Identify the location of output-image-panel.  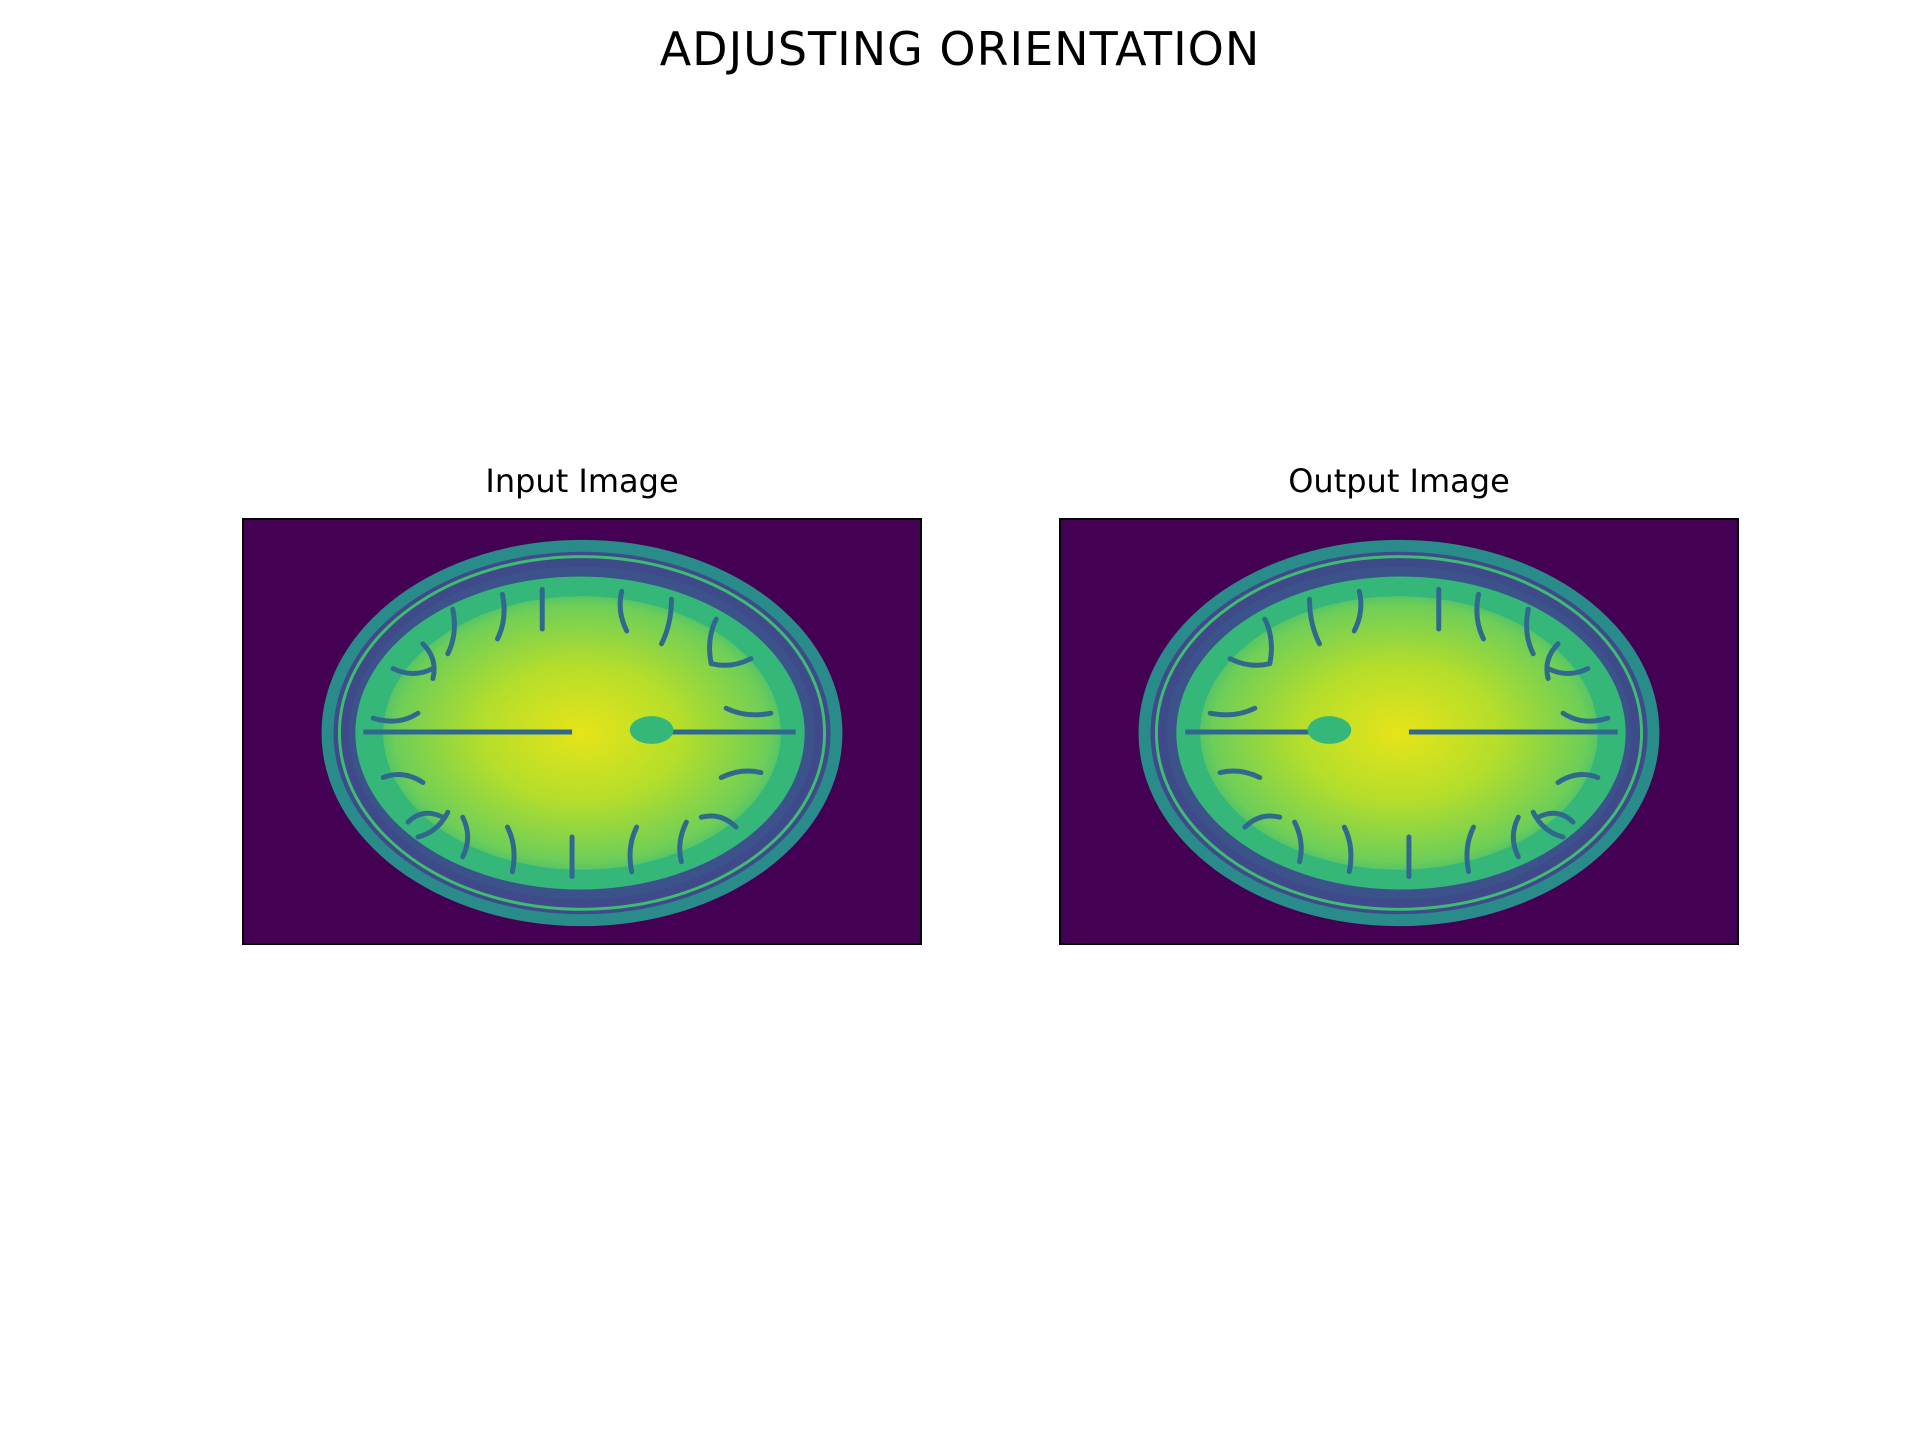
(1399, 731).